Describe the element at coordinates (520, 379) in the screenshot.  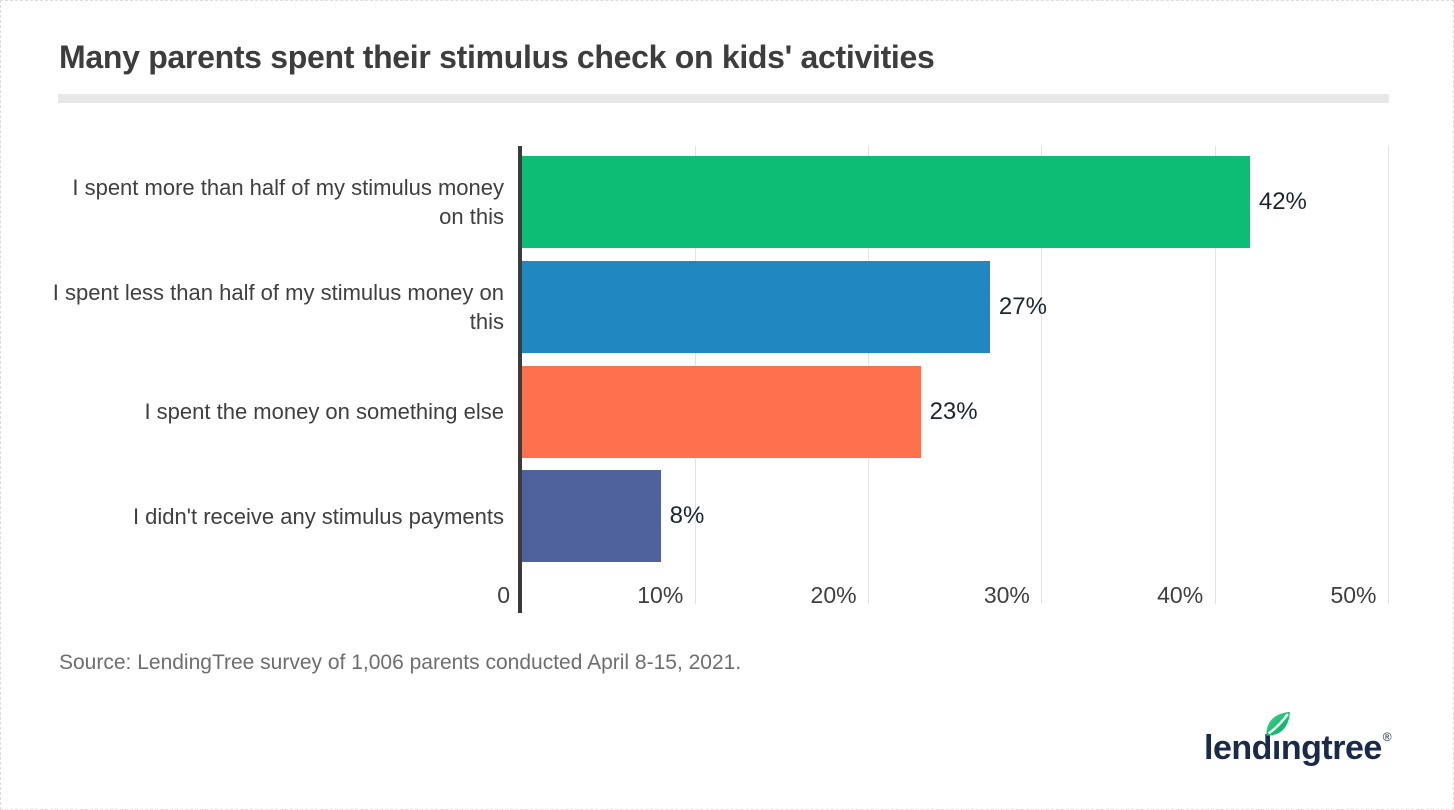
I see `y-axis-line` at that location.